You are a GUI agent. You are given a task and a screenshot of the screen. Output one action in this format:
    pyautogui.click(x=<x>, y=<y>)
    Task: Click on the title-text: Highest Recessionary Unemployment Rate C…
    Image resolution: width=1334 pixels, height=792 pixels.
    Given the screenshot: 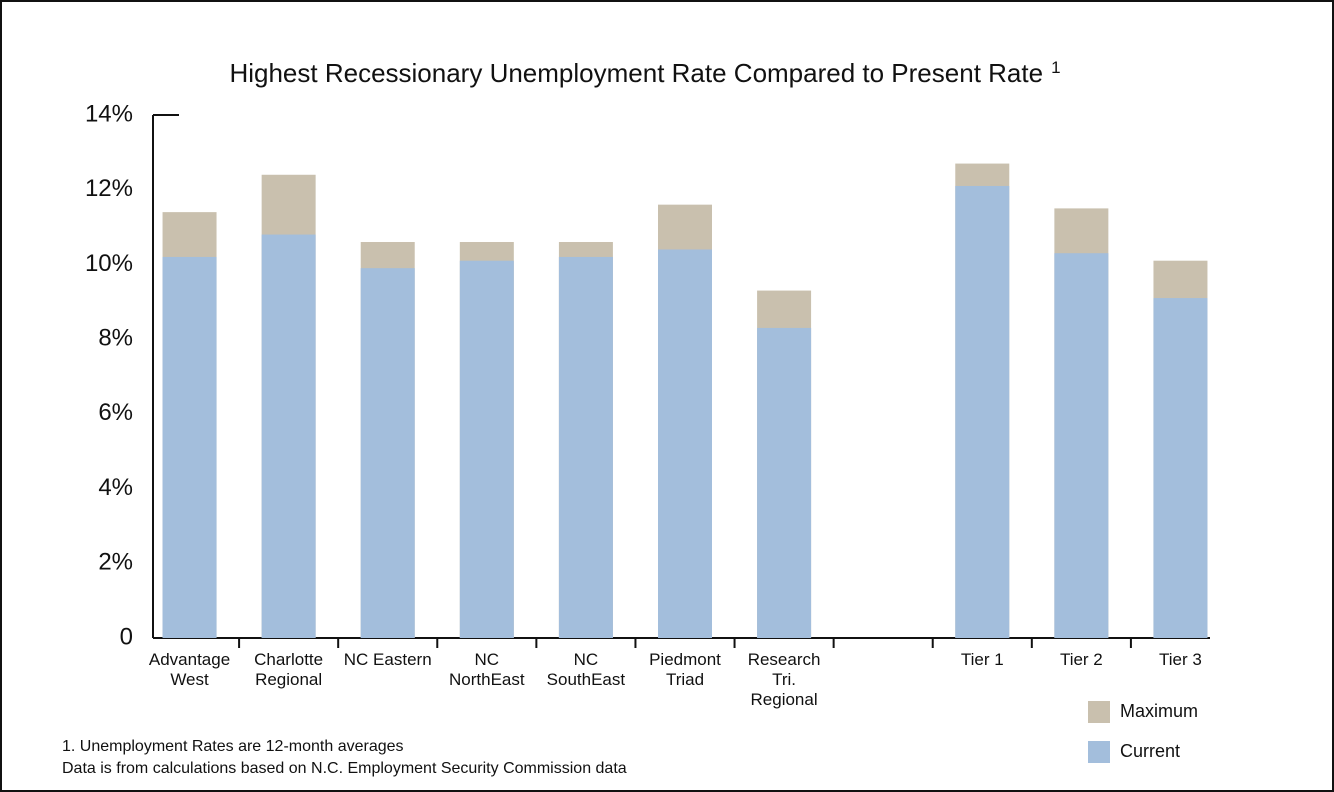 What is the action you would take?
    pyautogui.click(x=636, y=73)
    